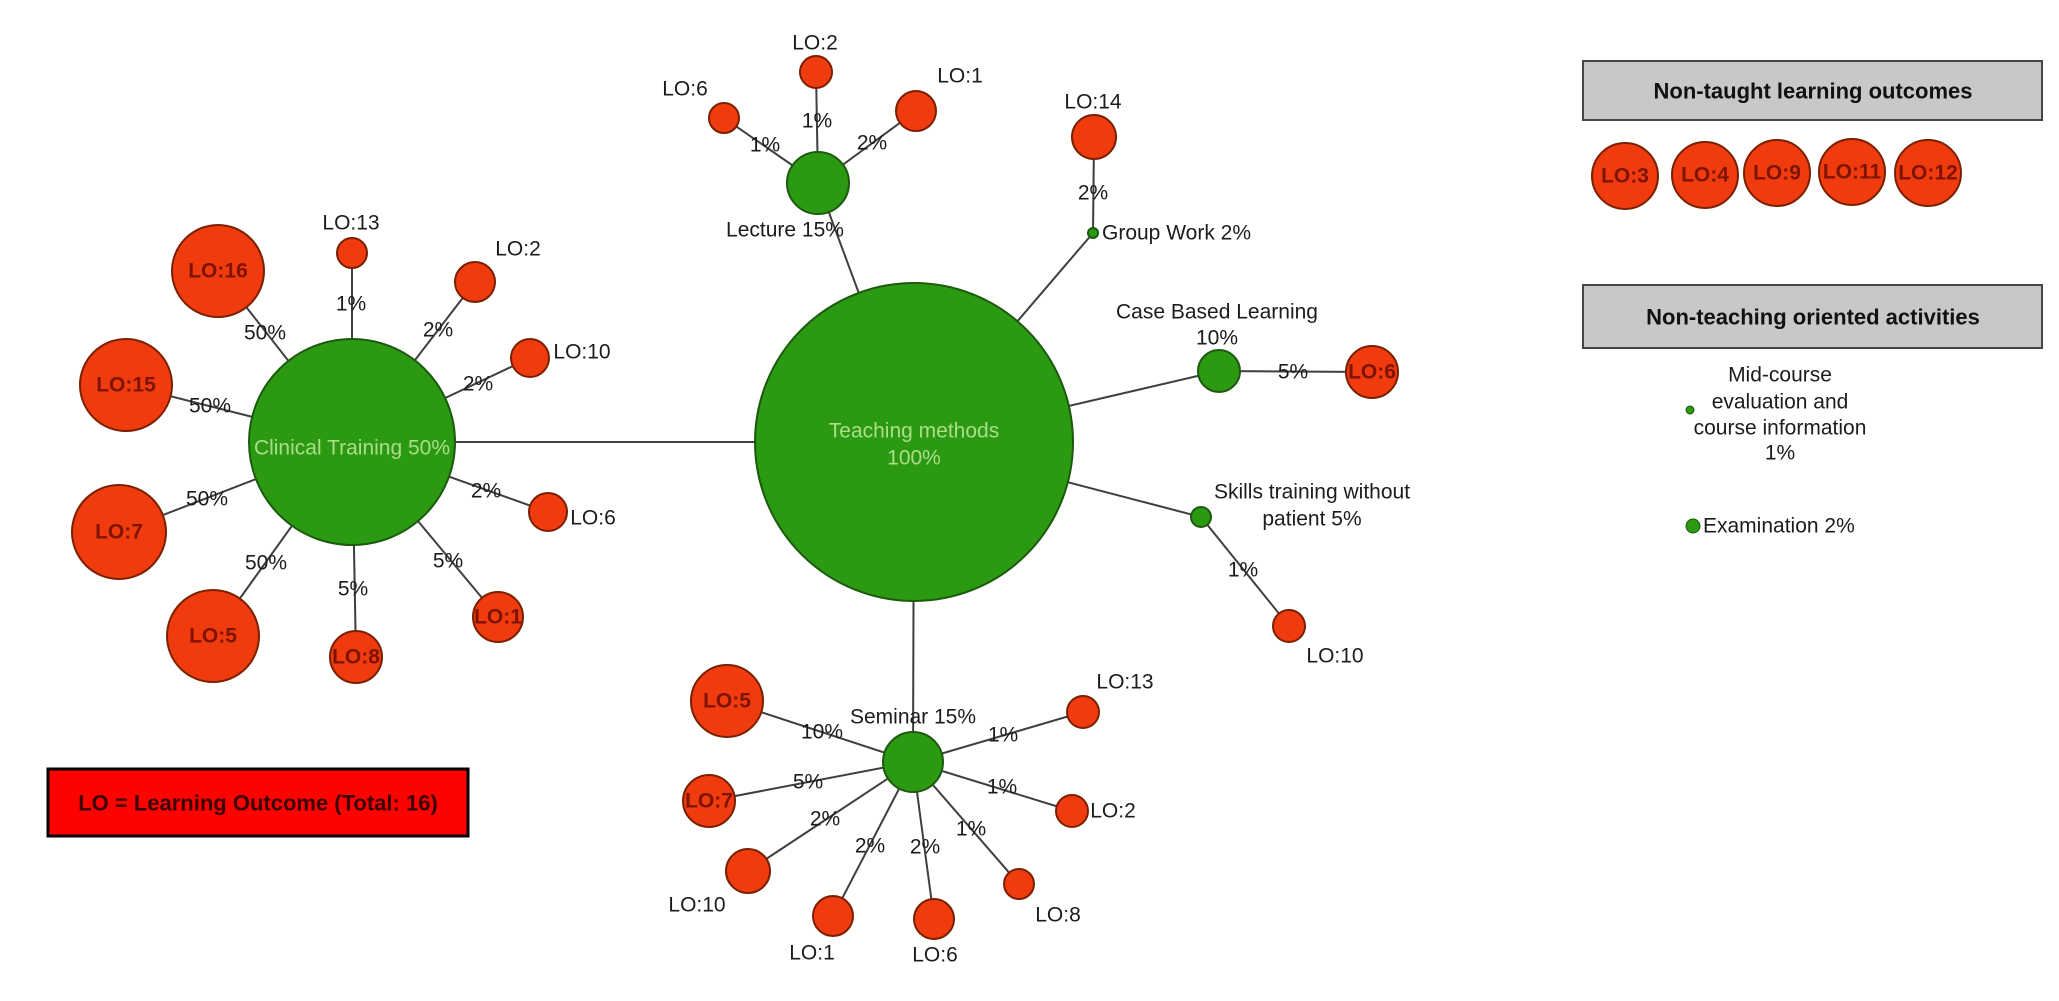 The height and width of the screenshot is (1001, 2059). Describe the element at coordinates (812, 953) in the screenshot. I see `label-seminar-lo1-label: LO:1` at that location.